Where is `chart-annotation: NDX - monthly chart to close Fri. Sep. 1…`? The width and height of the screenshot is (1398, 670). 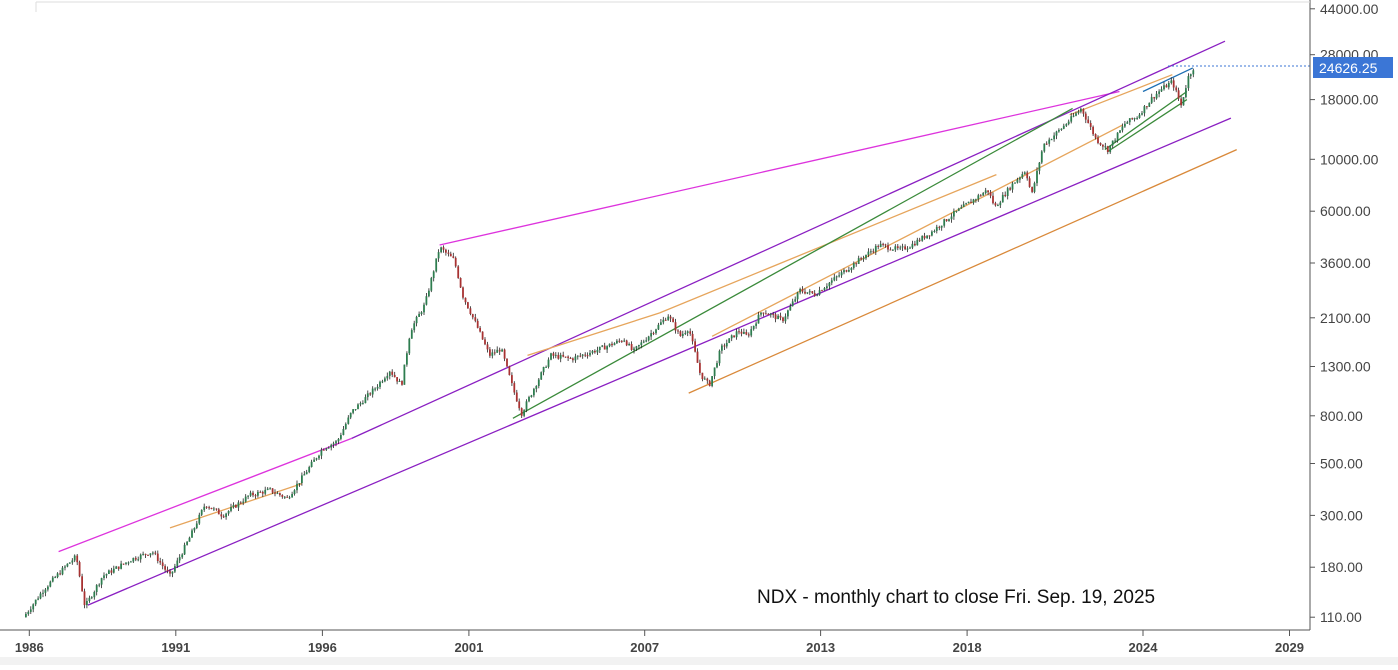 chart-annotation: NDX - monthly chart to close Fri. Sep. 1… is located at coordinates (956, 597).